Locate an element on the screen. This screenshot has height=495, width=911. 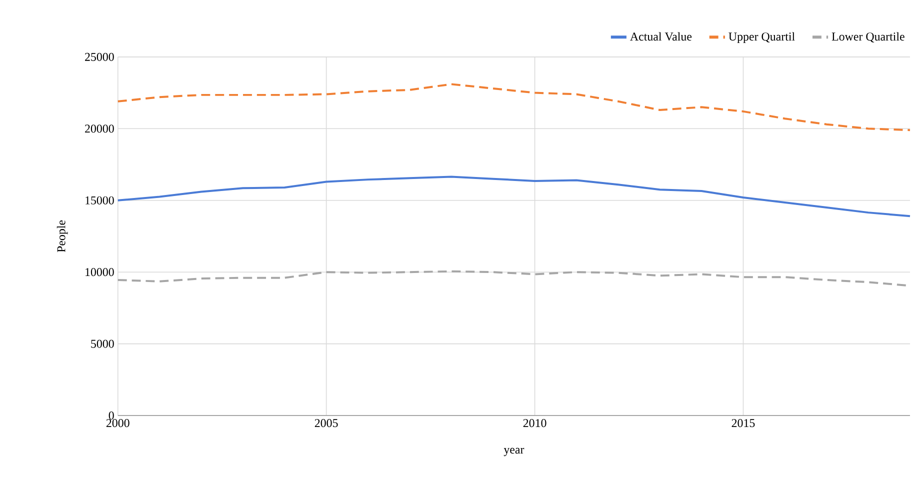
legend-label: Upper Quartil is located at coordinates (761, 37).